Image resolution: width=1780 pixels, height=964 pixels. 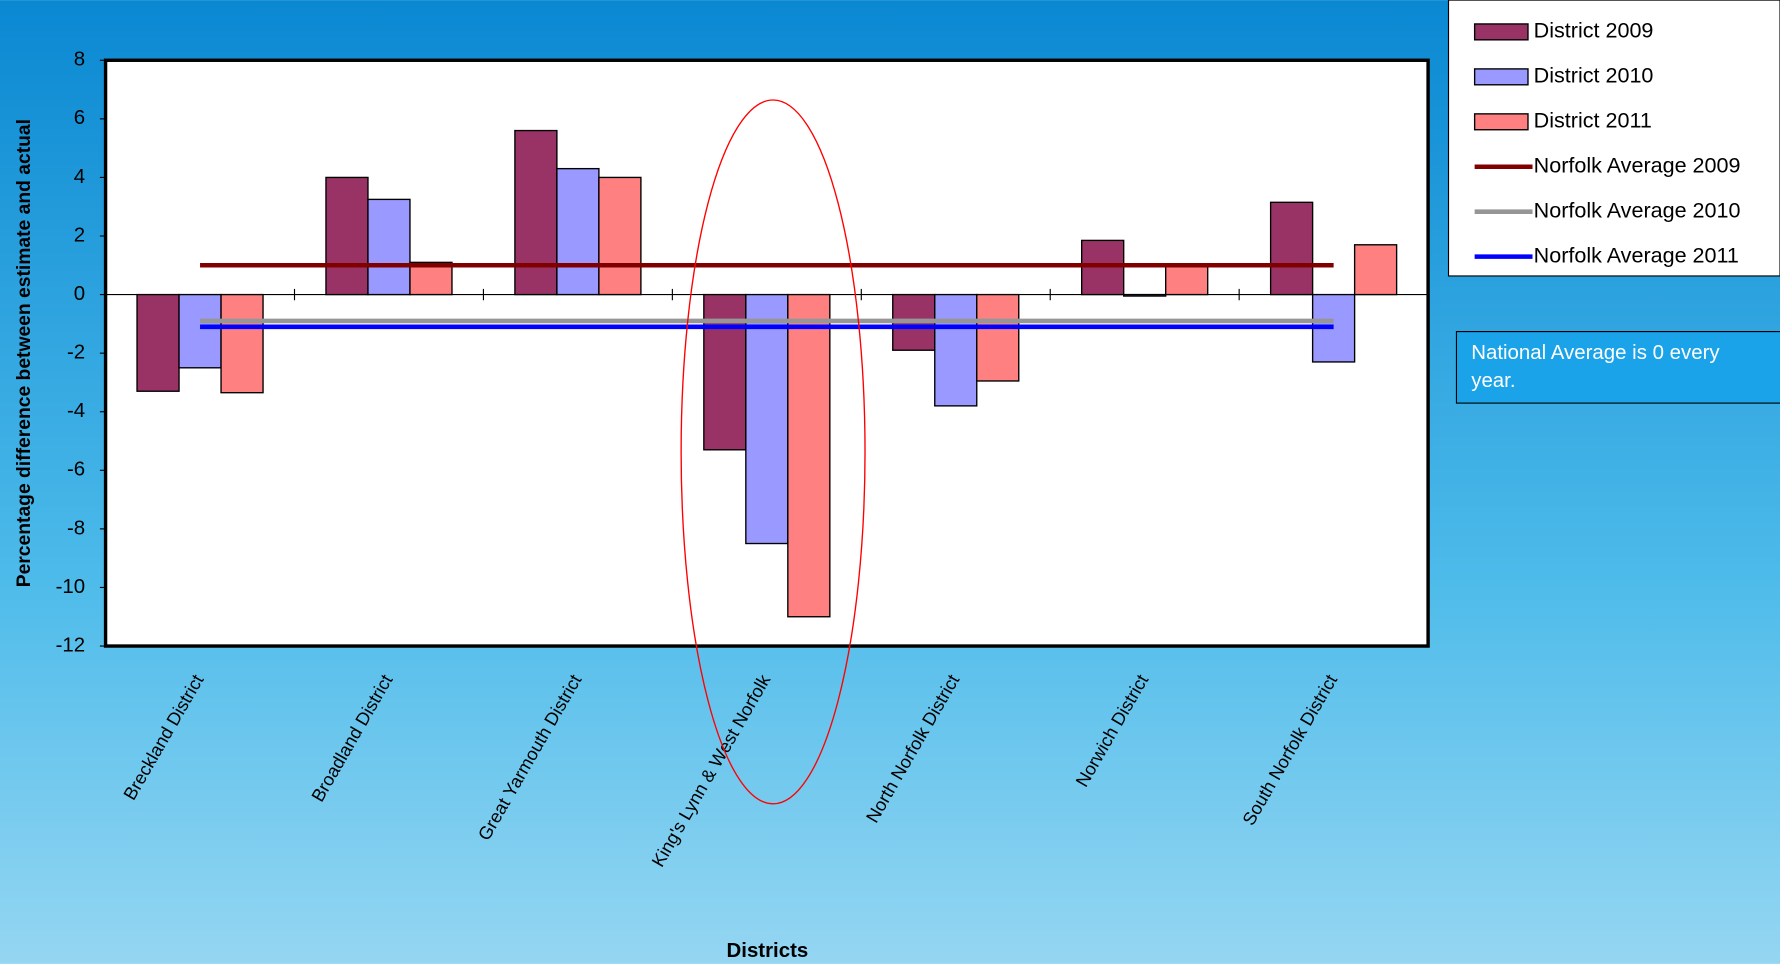 What do you see at coordinates (71, 645) in the screenshot?
I see `y-tick-label: -12` at bounding box center [71, 645].